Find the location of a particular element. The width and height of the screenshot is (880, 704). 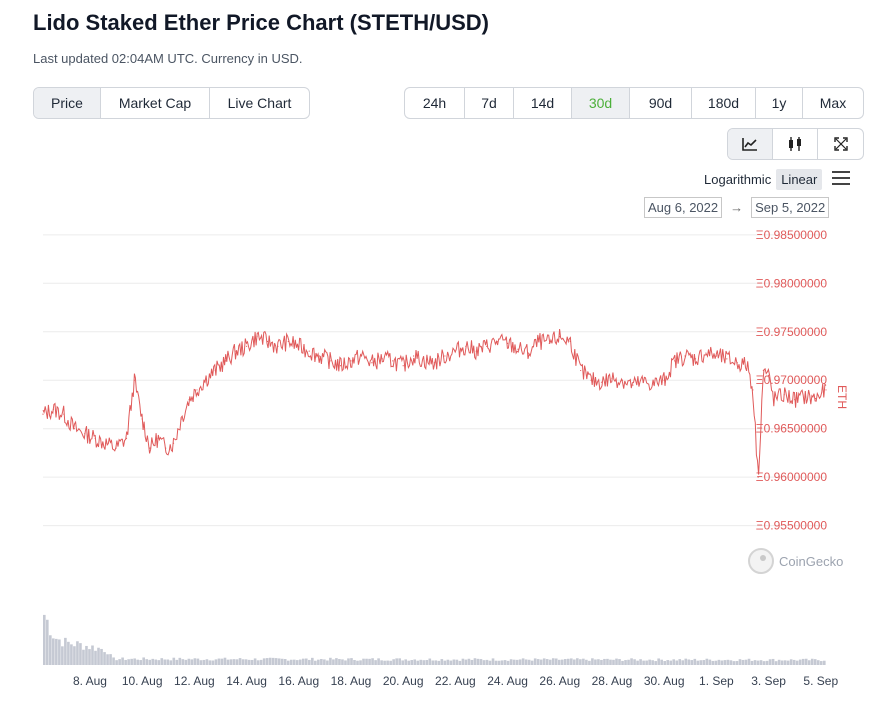

range-180d-button: 180d is located at coordinates (724, 103).